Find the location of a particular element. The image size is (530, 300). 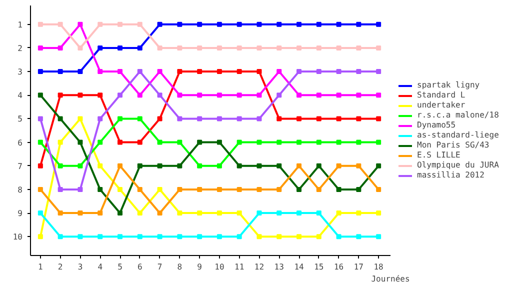

x-tick-label: 10 is located at coordinates (219, 267).